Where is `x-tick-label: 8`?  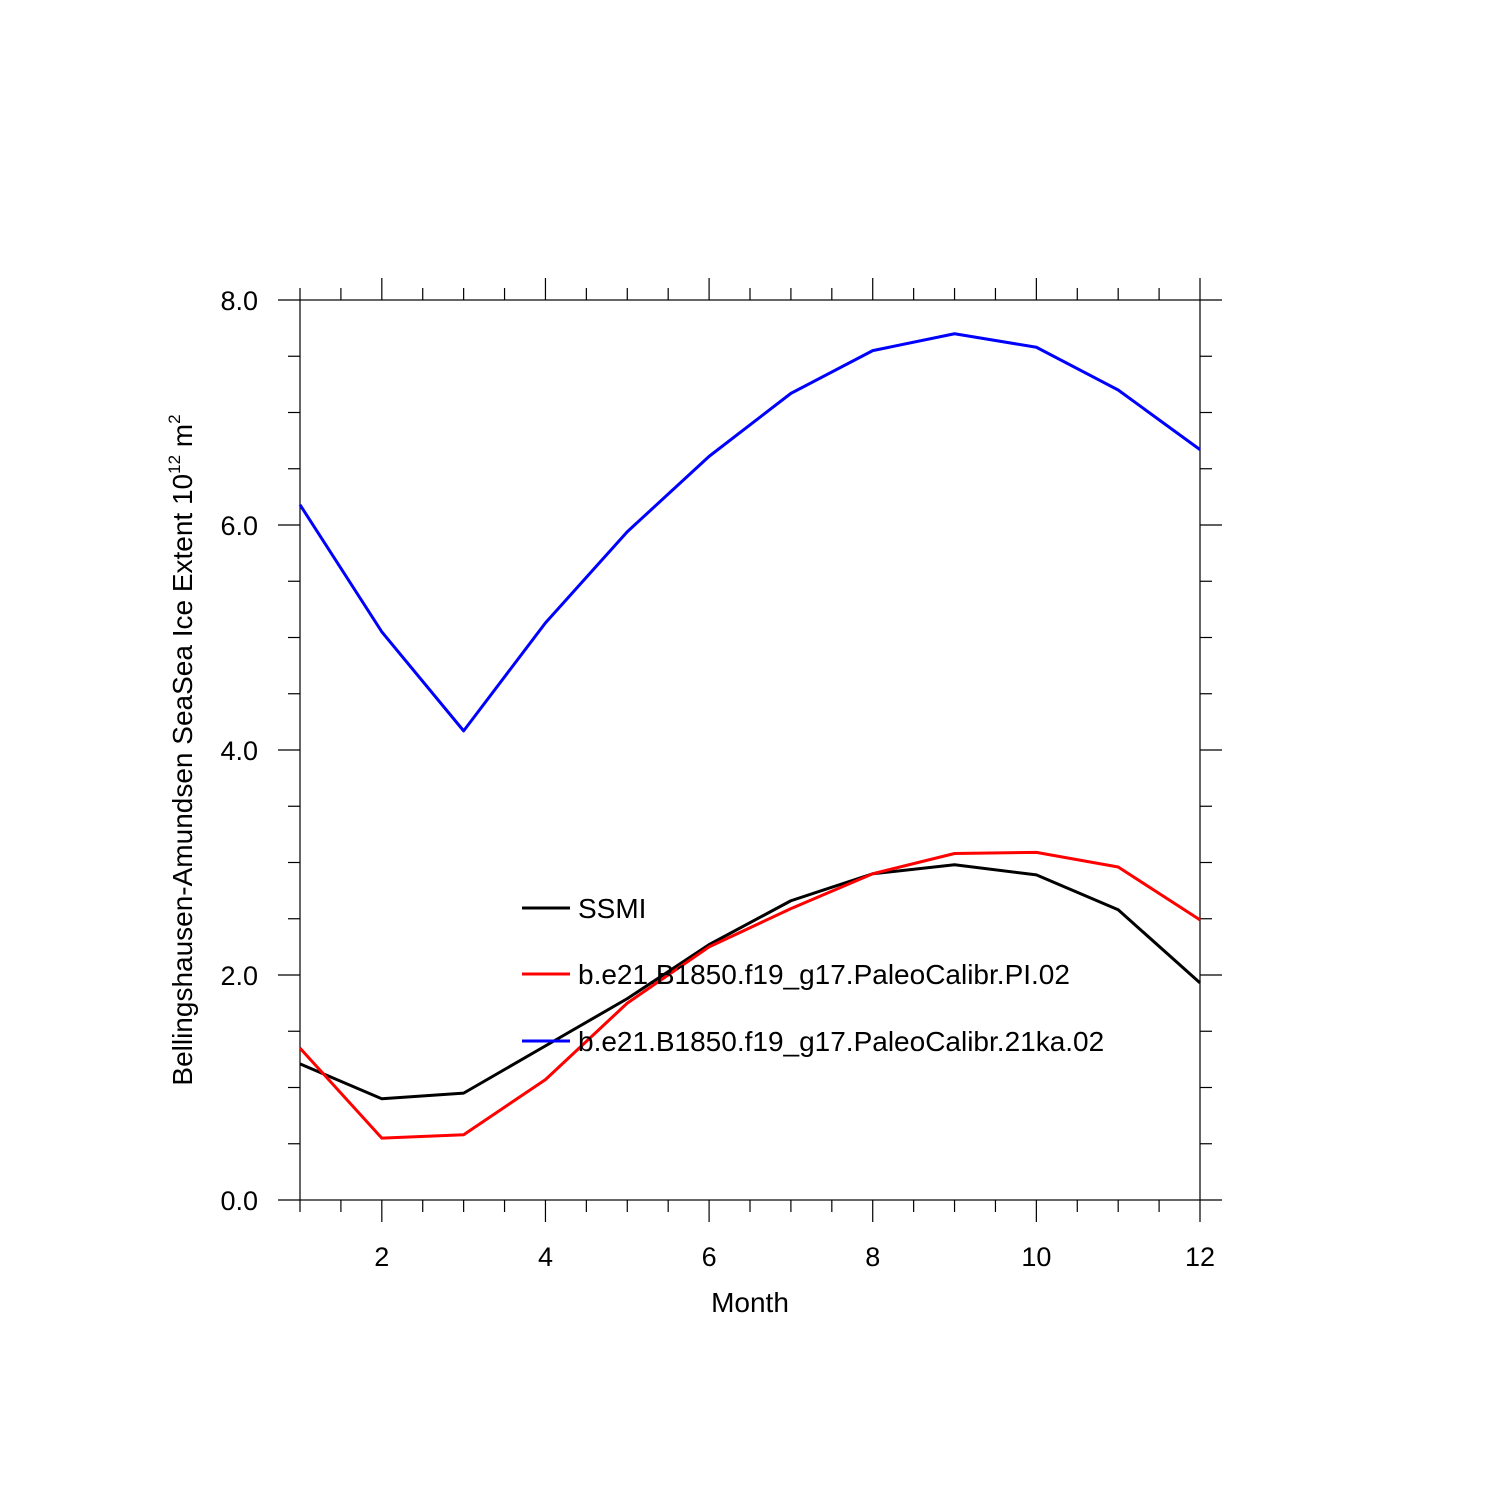 x-tick-label: 8 is located at coordinates (872, 1257).